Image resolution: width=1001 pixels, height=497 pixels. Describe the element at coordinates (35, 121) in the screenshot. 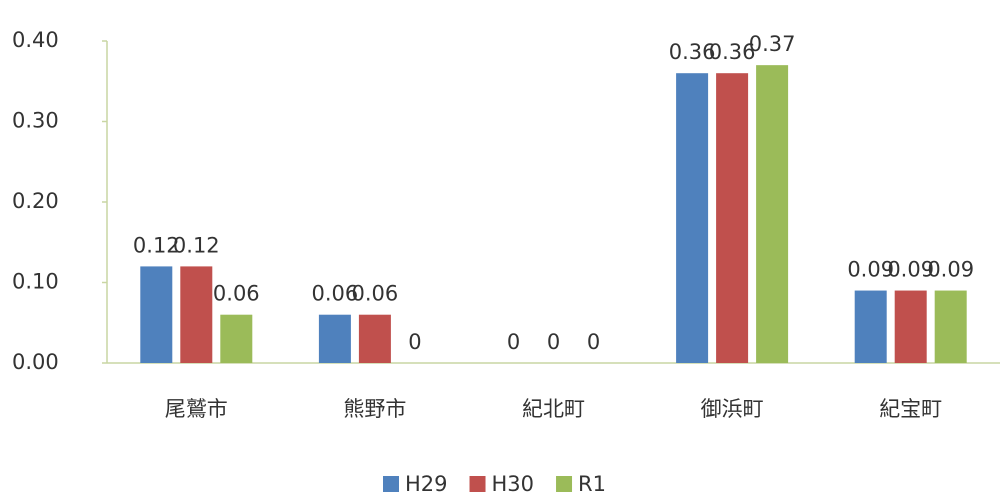

I see `y-tick-label: 0.30` at that location.